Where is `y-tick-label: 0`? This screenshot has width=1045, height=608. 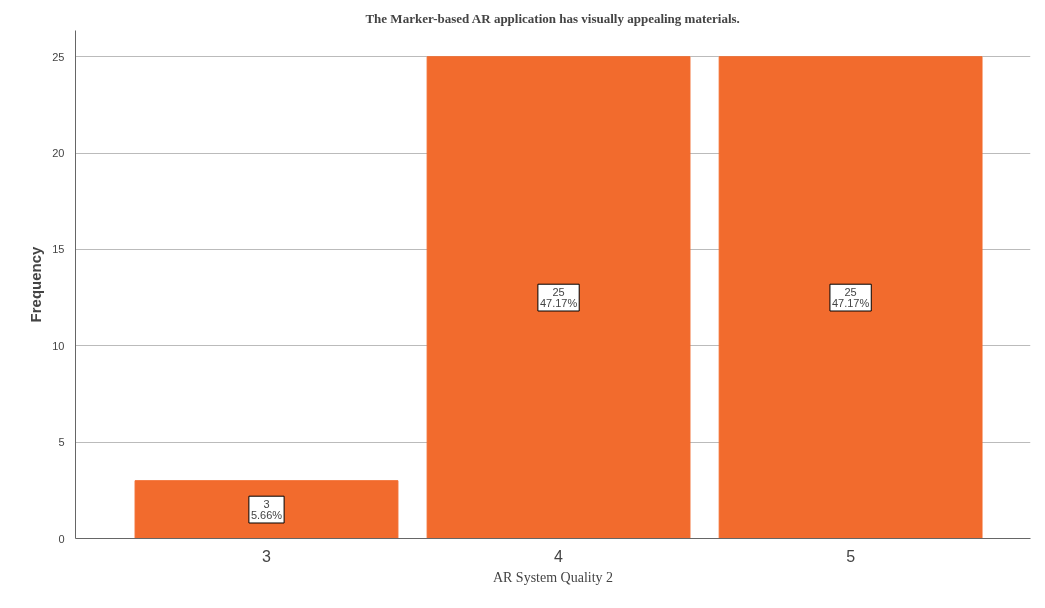
y-tick-label: 0 is located at coordinates (61, 538).